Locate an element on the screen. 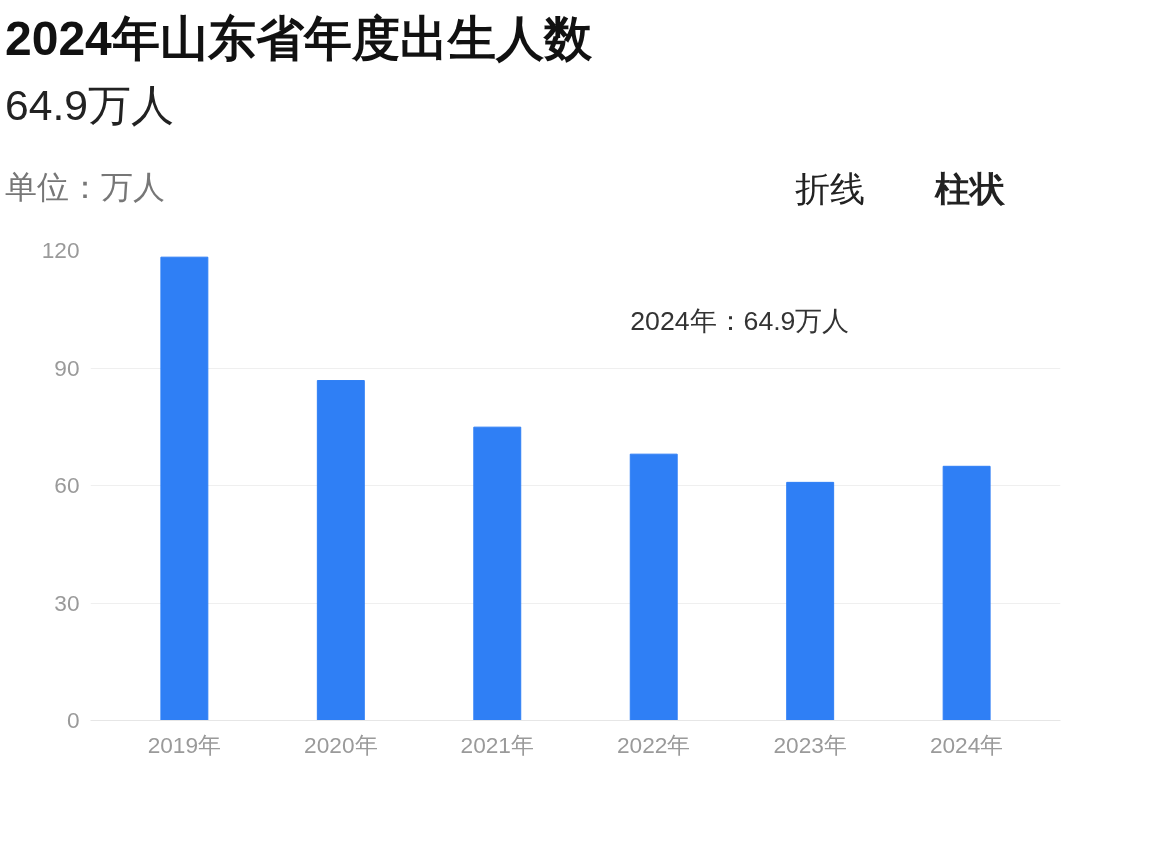  annotation: 2024年：64.9万人 is located at coordinates (740, 321).